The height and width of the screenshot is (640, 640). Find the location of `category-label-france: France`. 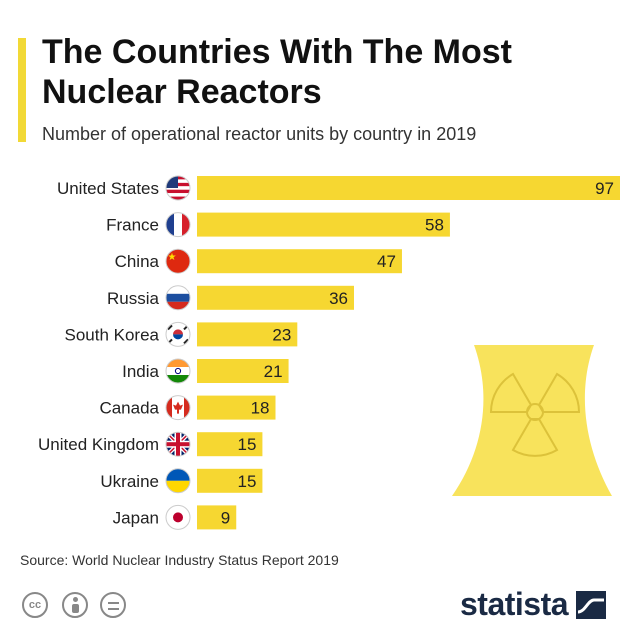

category-label-france: France is located at coordinates (132, 225).